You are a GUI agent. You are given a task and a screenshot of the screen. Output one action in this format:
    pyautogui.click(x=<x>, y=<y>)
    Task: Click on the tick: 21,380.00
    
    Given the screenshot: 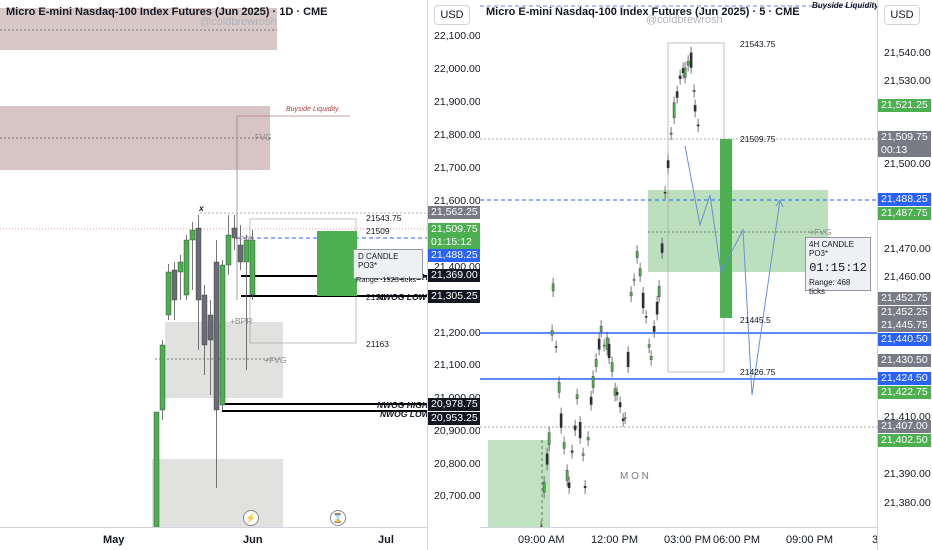 What is the action you would take?
    pyautogui.click(x=907, y=503)
    